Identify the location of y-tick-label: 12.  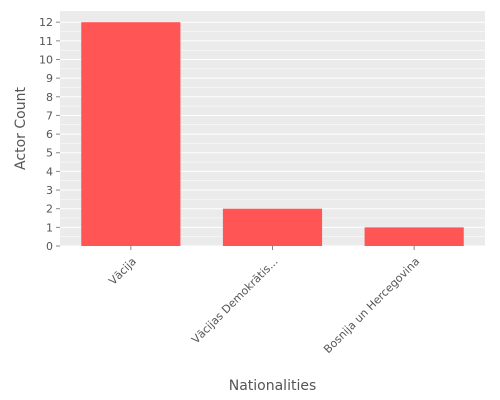
(46, 22).